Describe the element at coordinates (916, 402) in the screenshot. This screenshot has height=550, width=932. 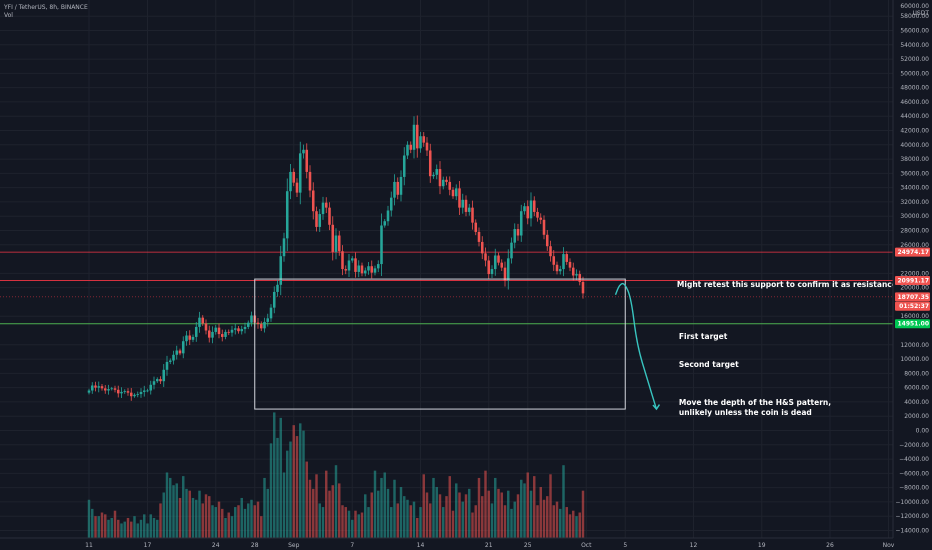
I see `price-tick-label: 4000.00` at that location.